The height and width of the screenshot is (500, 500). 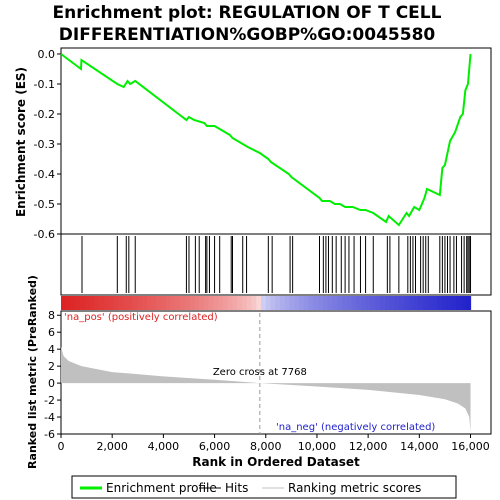 I want to click on es-tick-label: -0.3, so click(x=44, y=144).